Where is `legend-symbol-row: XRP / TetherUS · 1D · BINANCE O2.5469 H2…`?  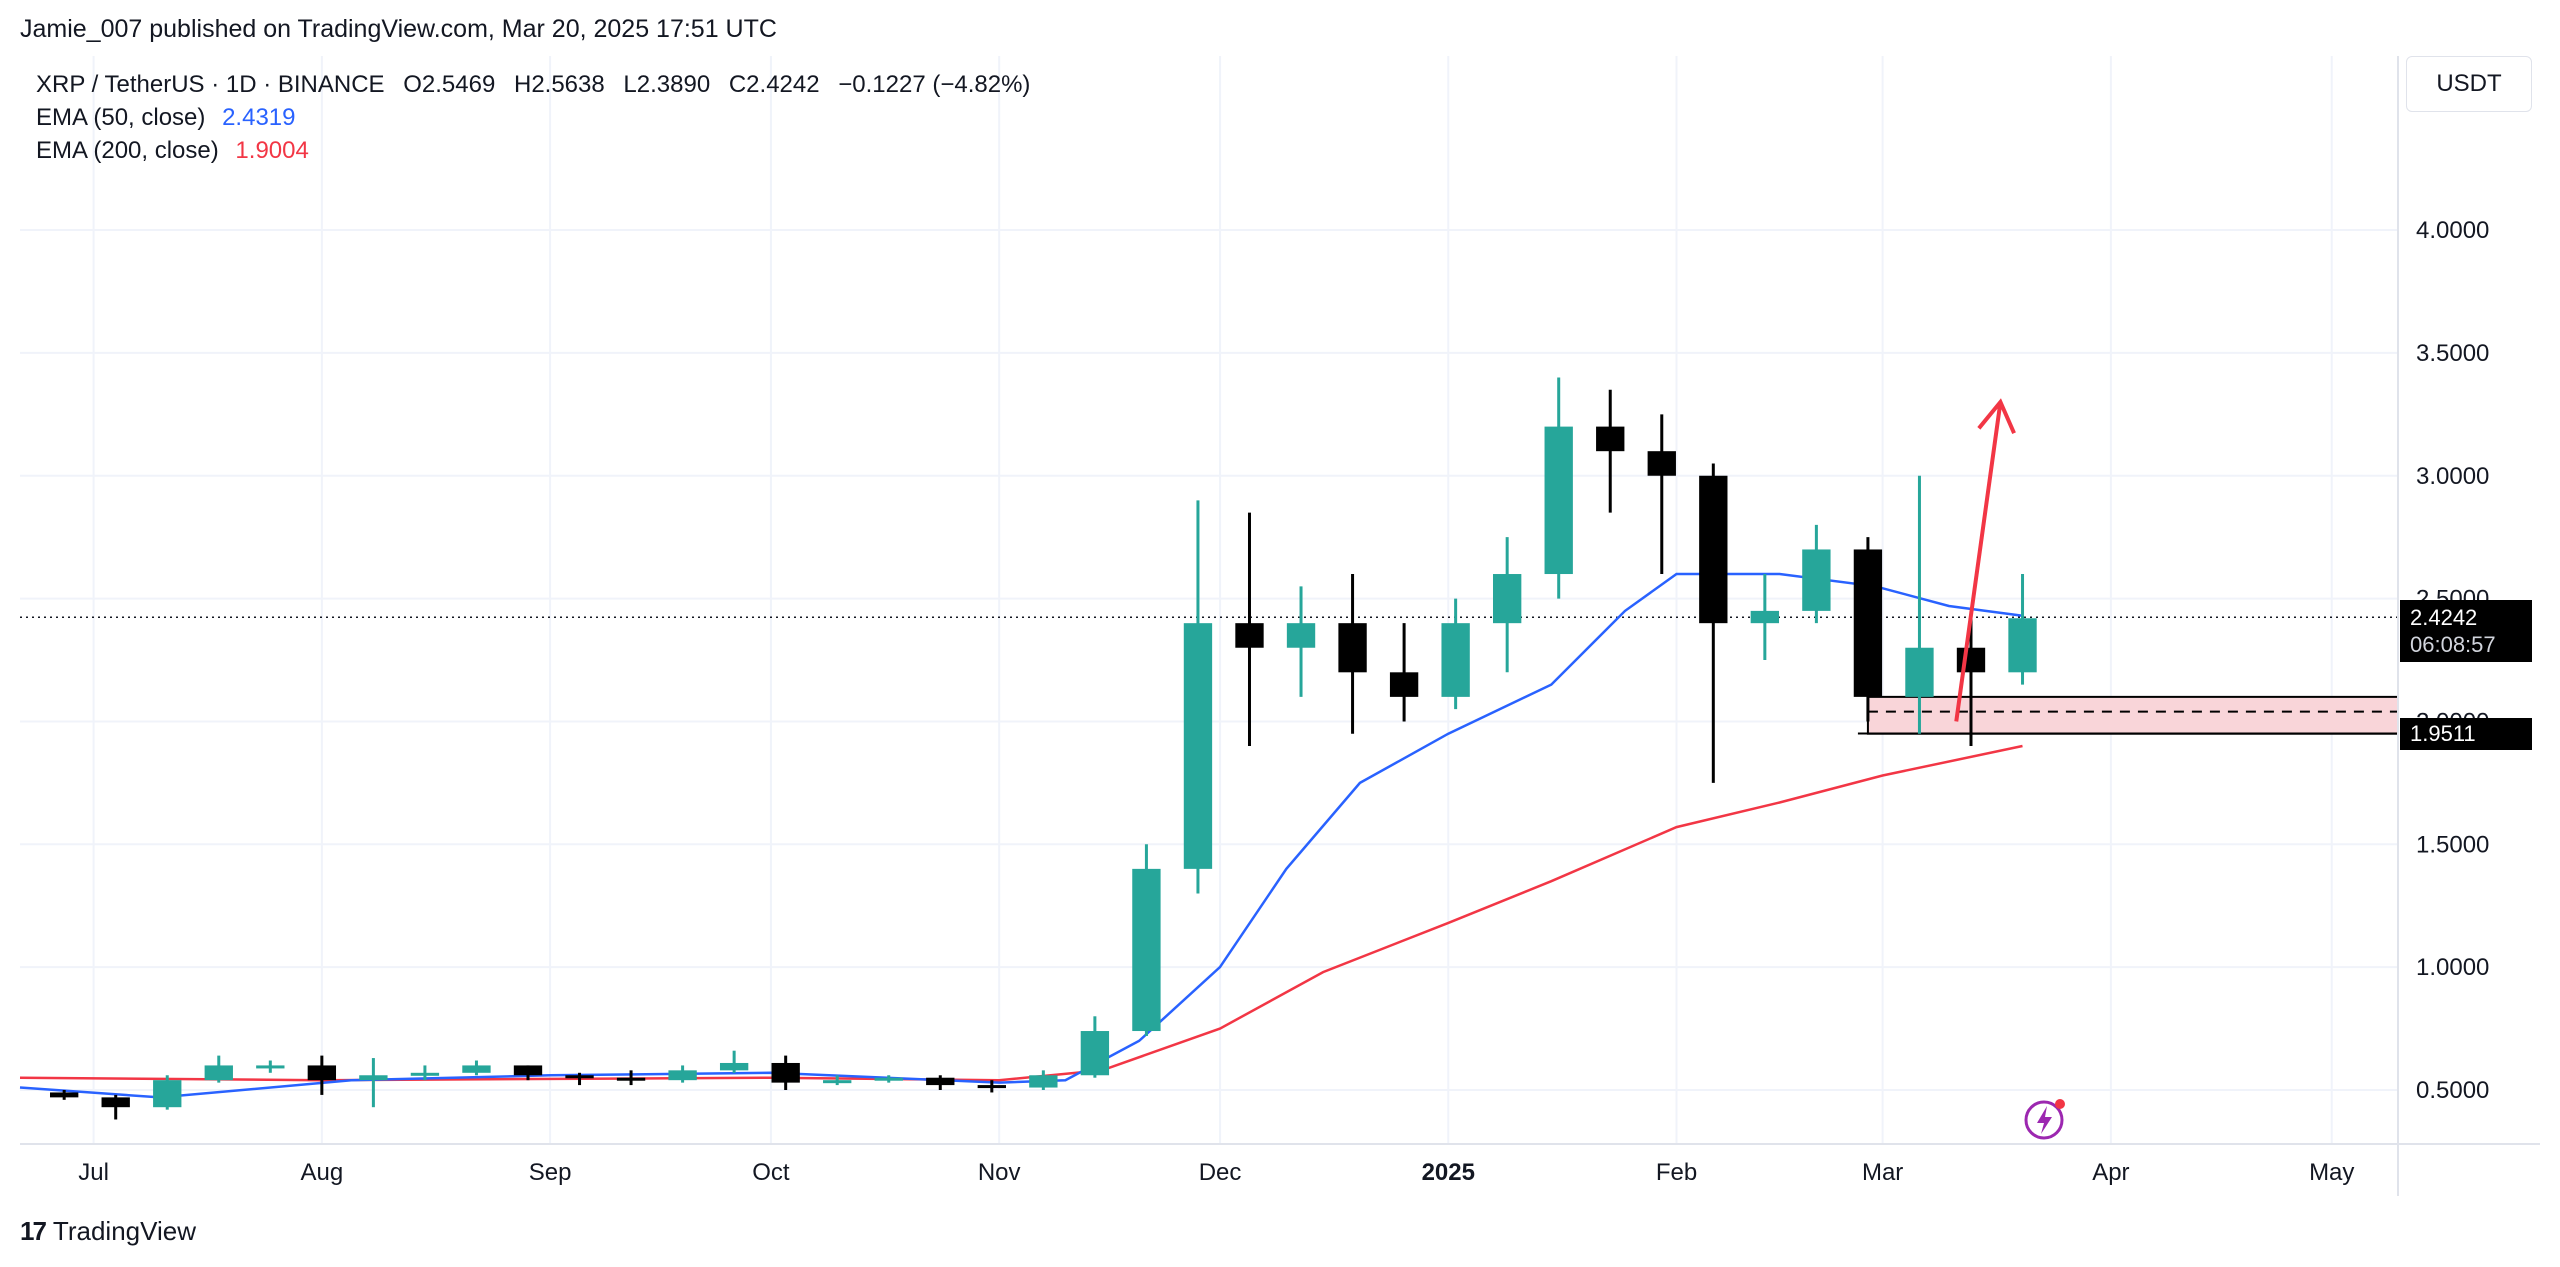 legend-symbol-row: XRP / TetherUS · 1D · BINANCE O2.5469 H2… is located at coordinates (533, 84).